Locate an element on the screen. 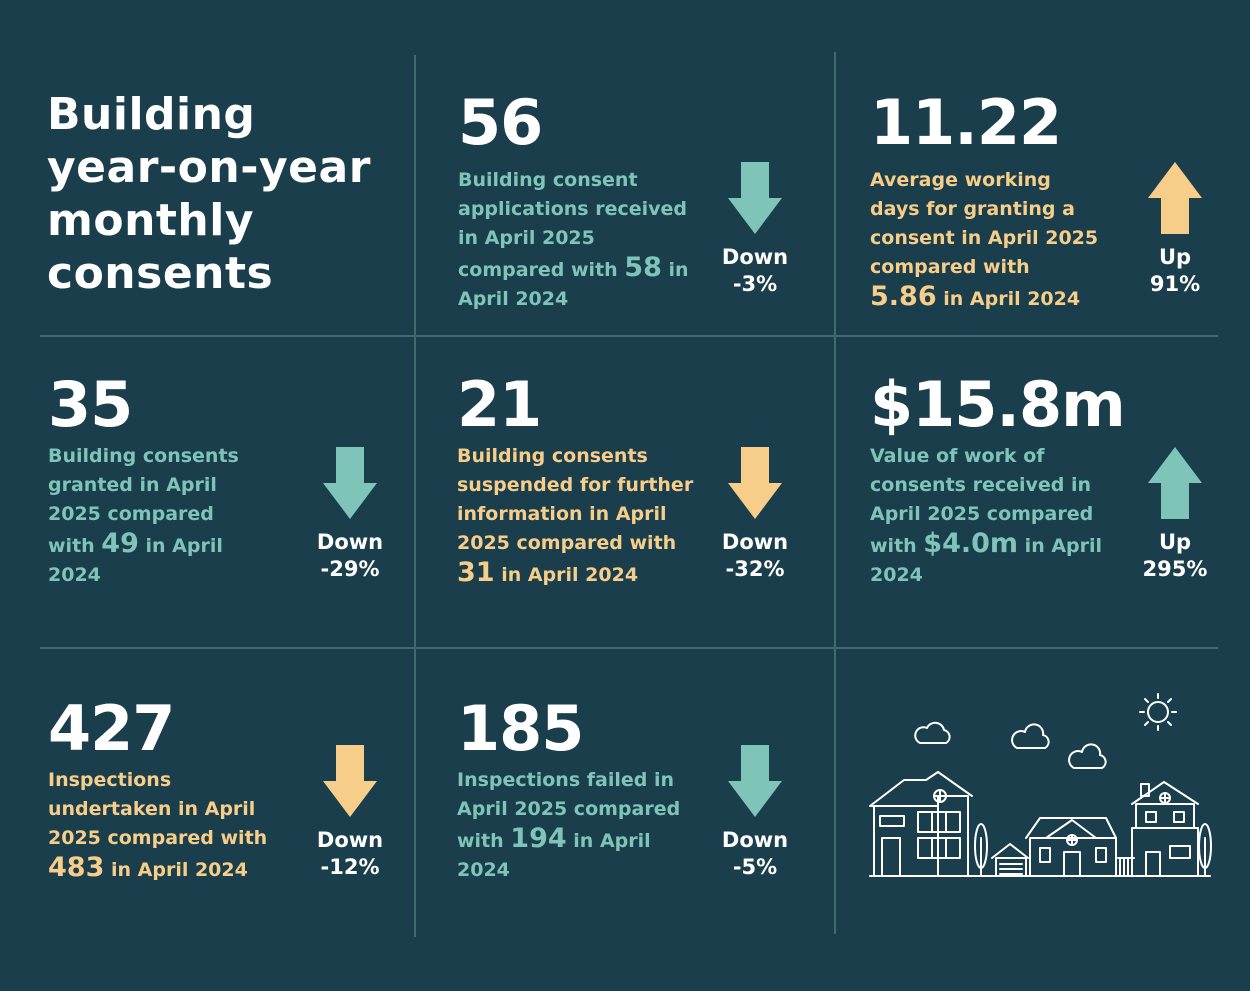  change-label: Down -29% is located at coordinates (350, 556).